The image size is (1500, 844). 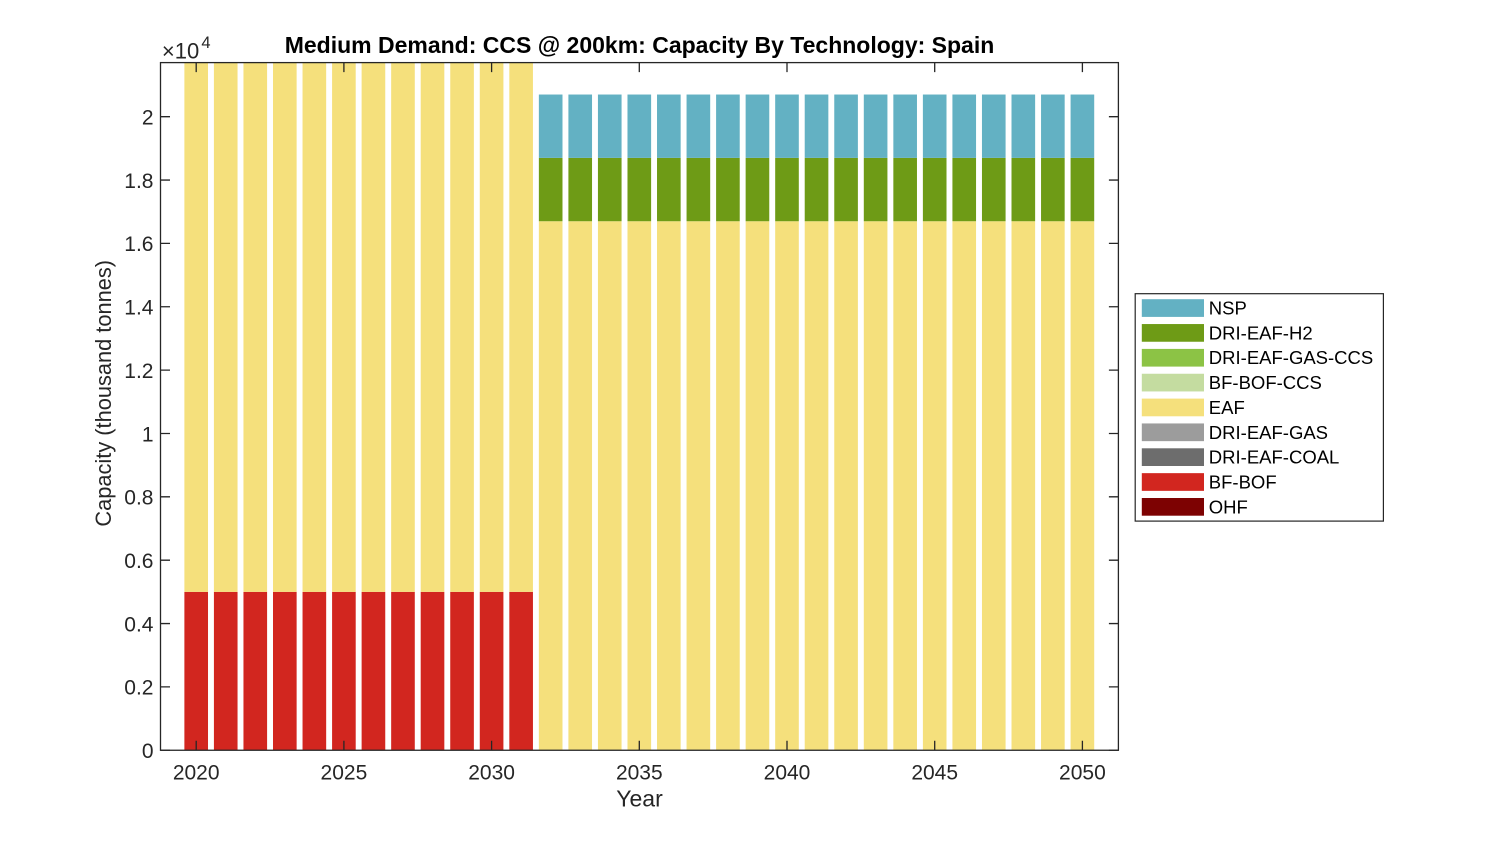 What do you see at coordinates (787, 772) in the screenshot?
I see `svg-text: 2040` at bounding box center [787, 772].